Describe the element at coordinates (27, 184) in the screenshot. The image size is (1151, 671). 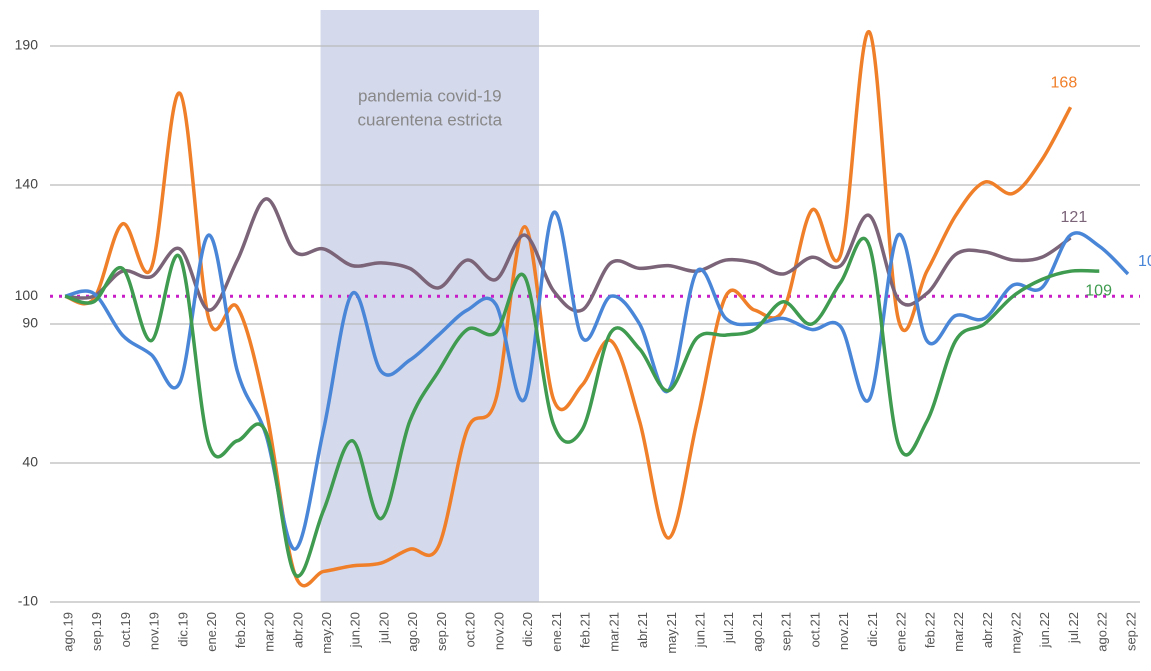
I see `y-tick-label: 140` at that location.